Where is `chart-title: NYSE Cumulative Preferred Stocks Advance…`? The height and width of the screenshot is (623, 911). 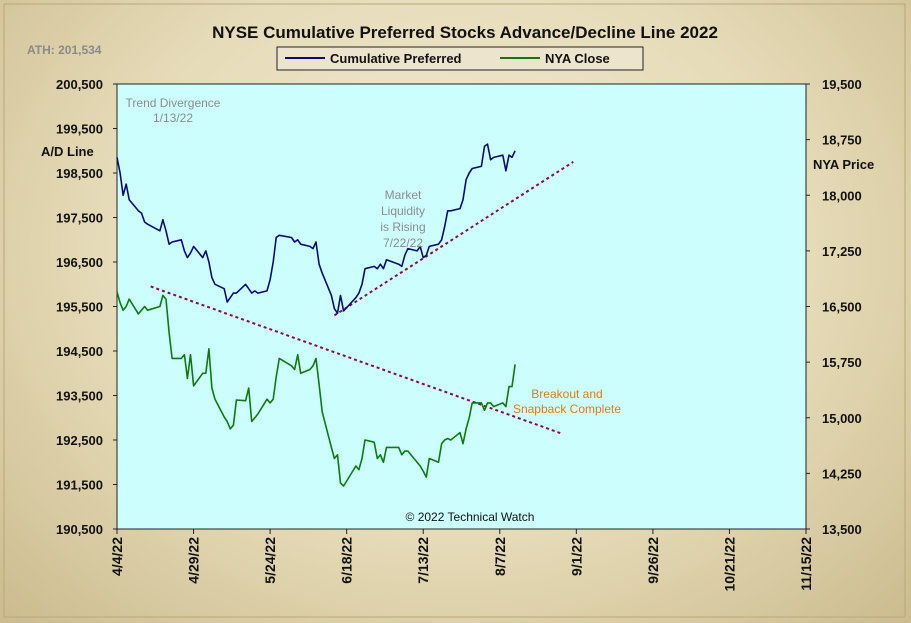 chart-title: NYSE Cumulative Preferred Stocks Advance… is located at coordinates (465, 32).